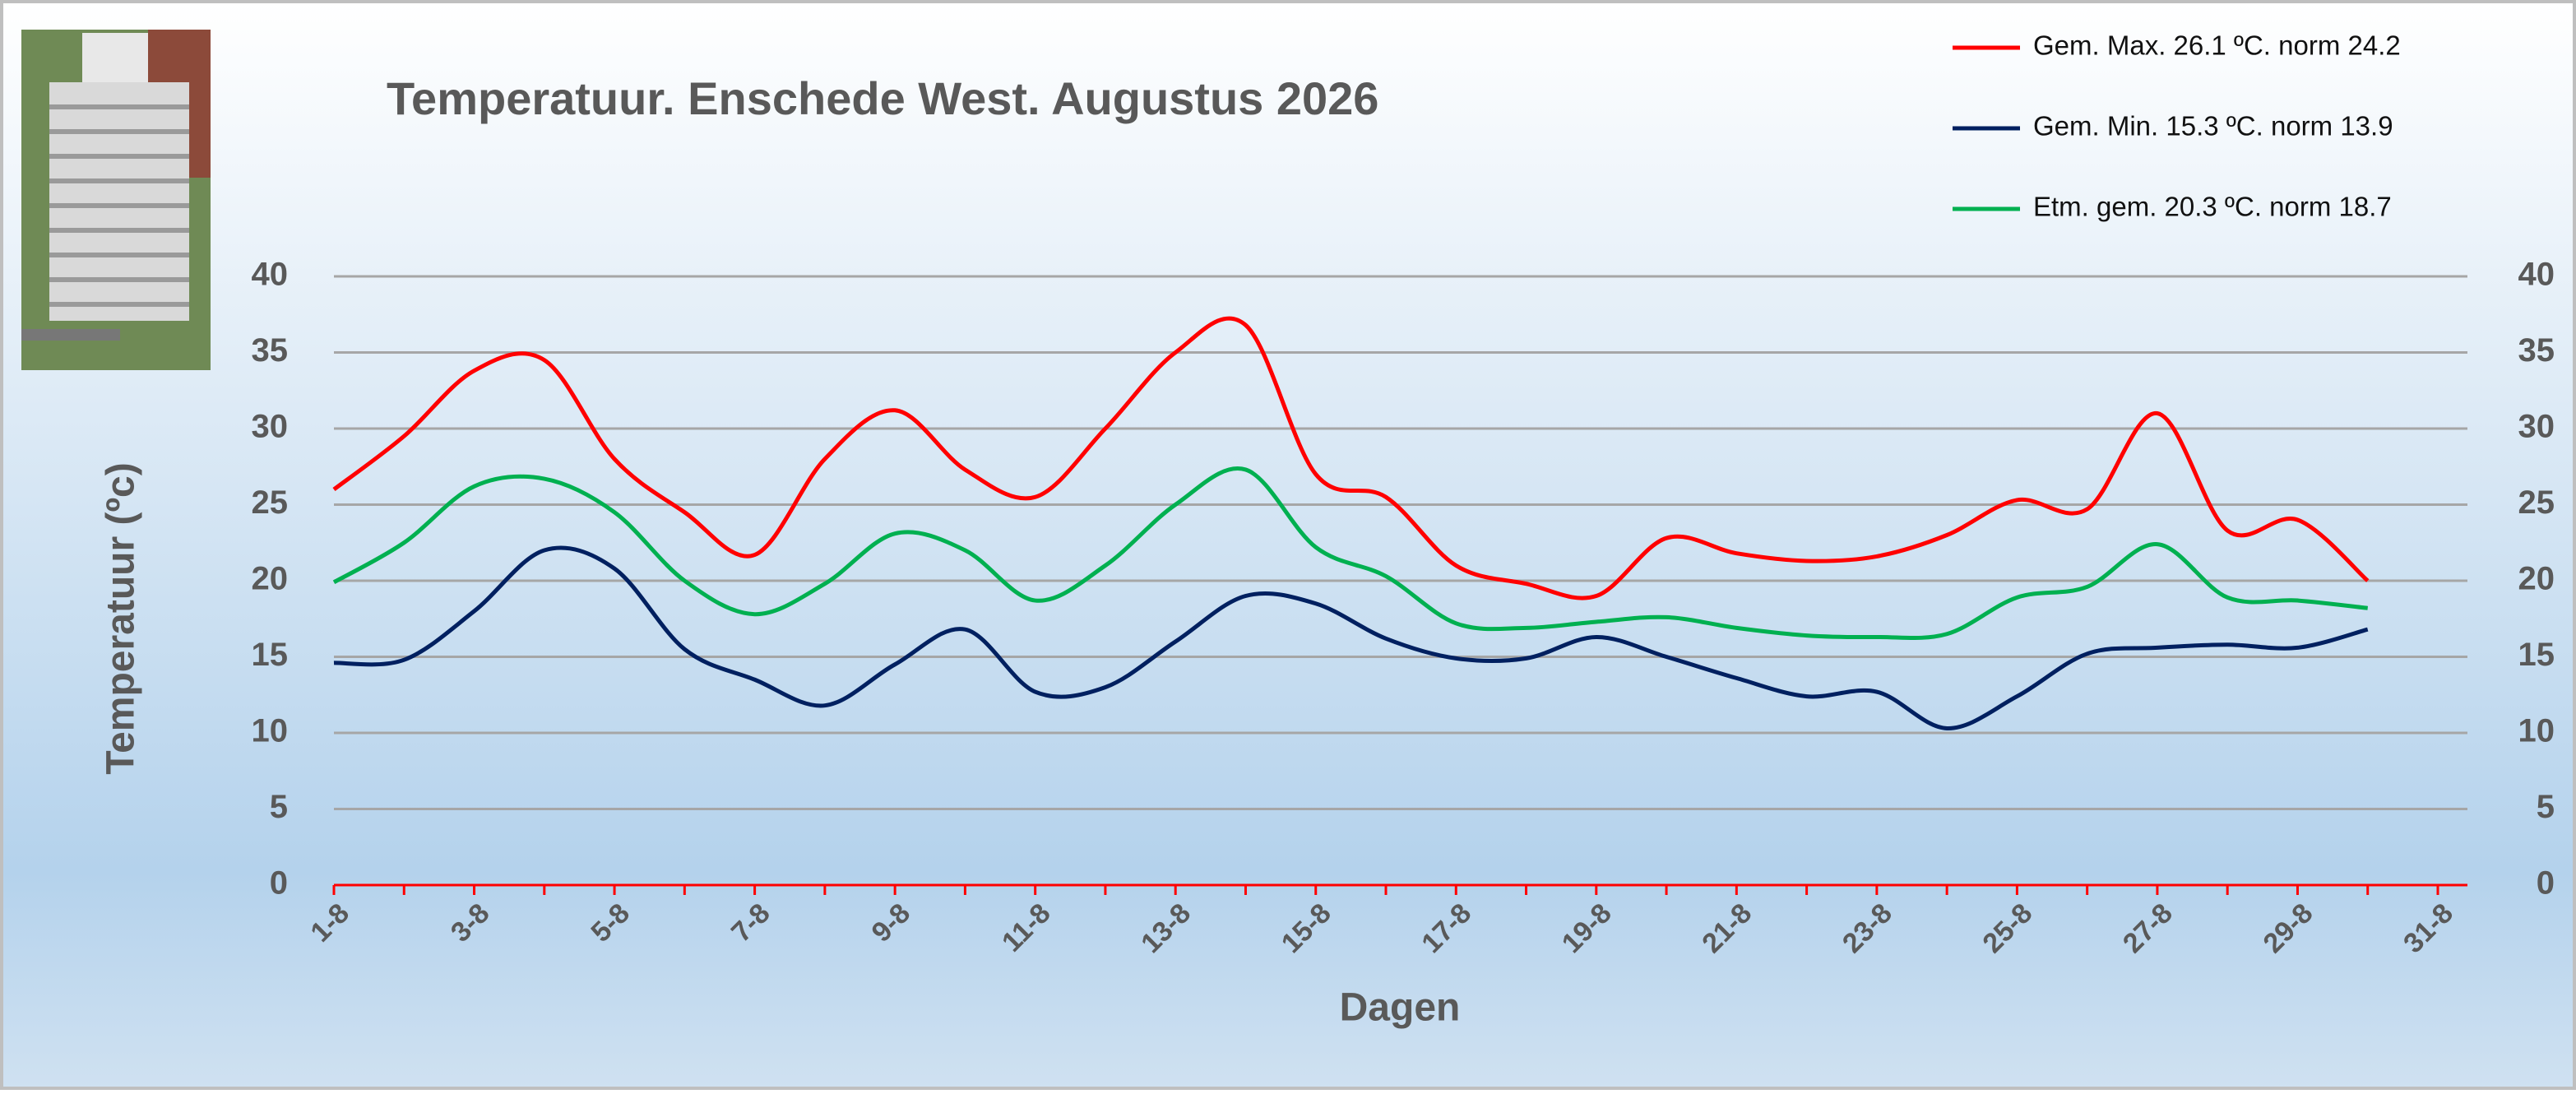 This screenshot has width=2576, height=1094. What do you see at coordinates (2217, 45) in the screenshot?
I see `legend-label: Gem. Max. 26.1 ºC. norm 24.2` at bounding box center [2217, 45].